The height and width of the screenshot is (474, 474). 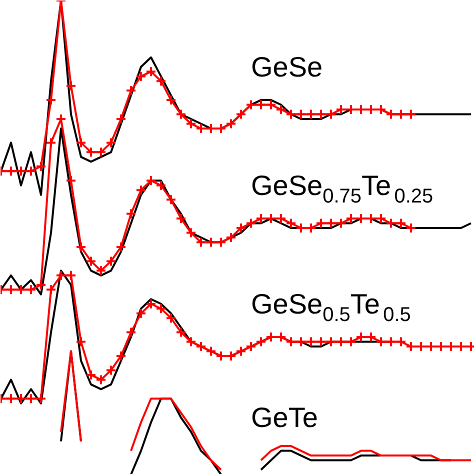 I want to click on series-label: GeSe, so click(x=287, y=66).